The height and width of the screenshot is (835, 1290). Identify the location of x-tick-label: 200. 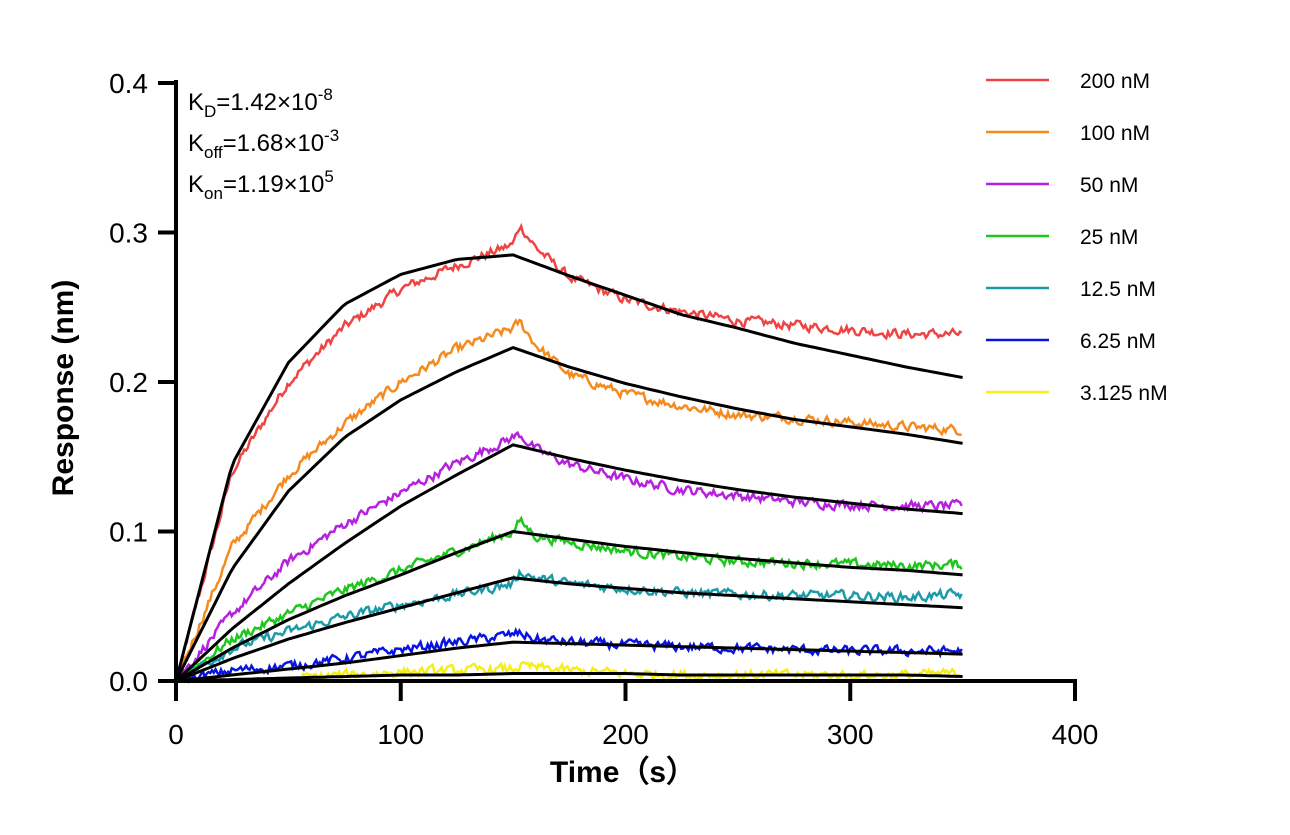
(625, 734).